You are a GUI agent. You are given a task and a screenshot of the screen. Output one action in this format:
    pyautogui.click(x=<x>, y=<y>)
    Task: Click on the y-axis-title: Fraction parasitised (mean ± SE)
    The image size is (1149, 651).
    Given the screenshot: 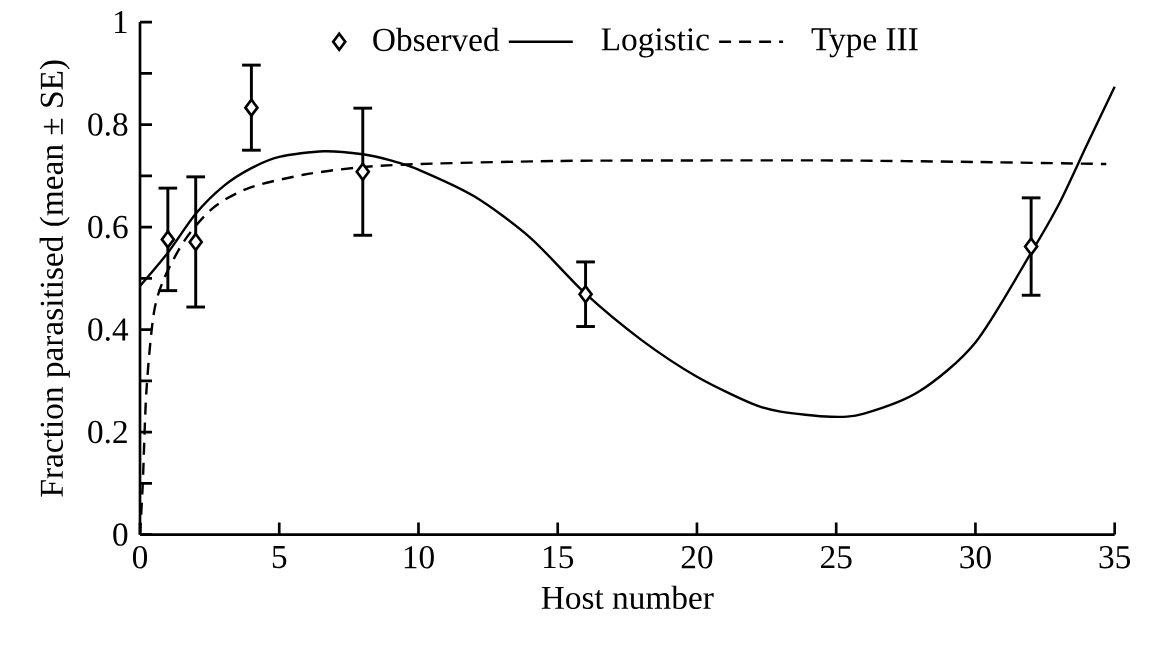 What is the action you would take?
    pyautogui.click(x=54, y=278)
    